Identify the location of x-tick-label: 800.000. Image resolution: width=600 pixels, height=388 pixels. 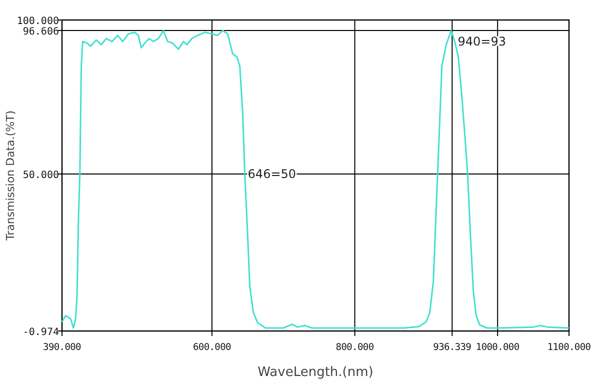
(355, 347).